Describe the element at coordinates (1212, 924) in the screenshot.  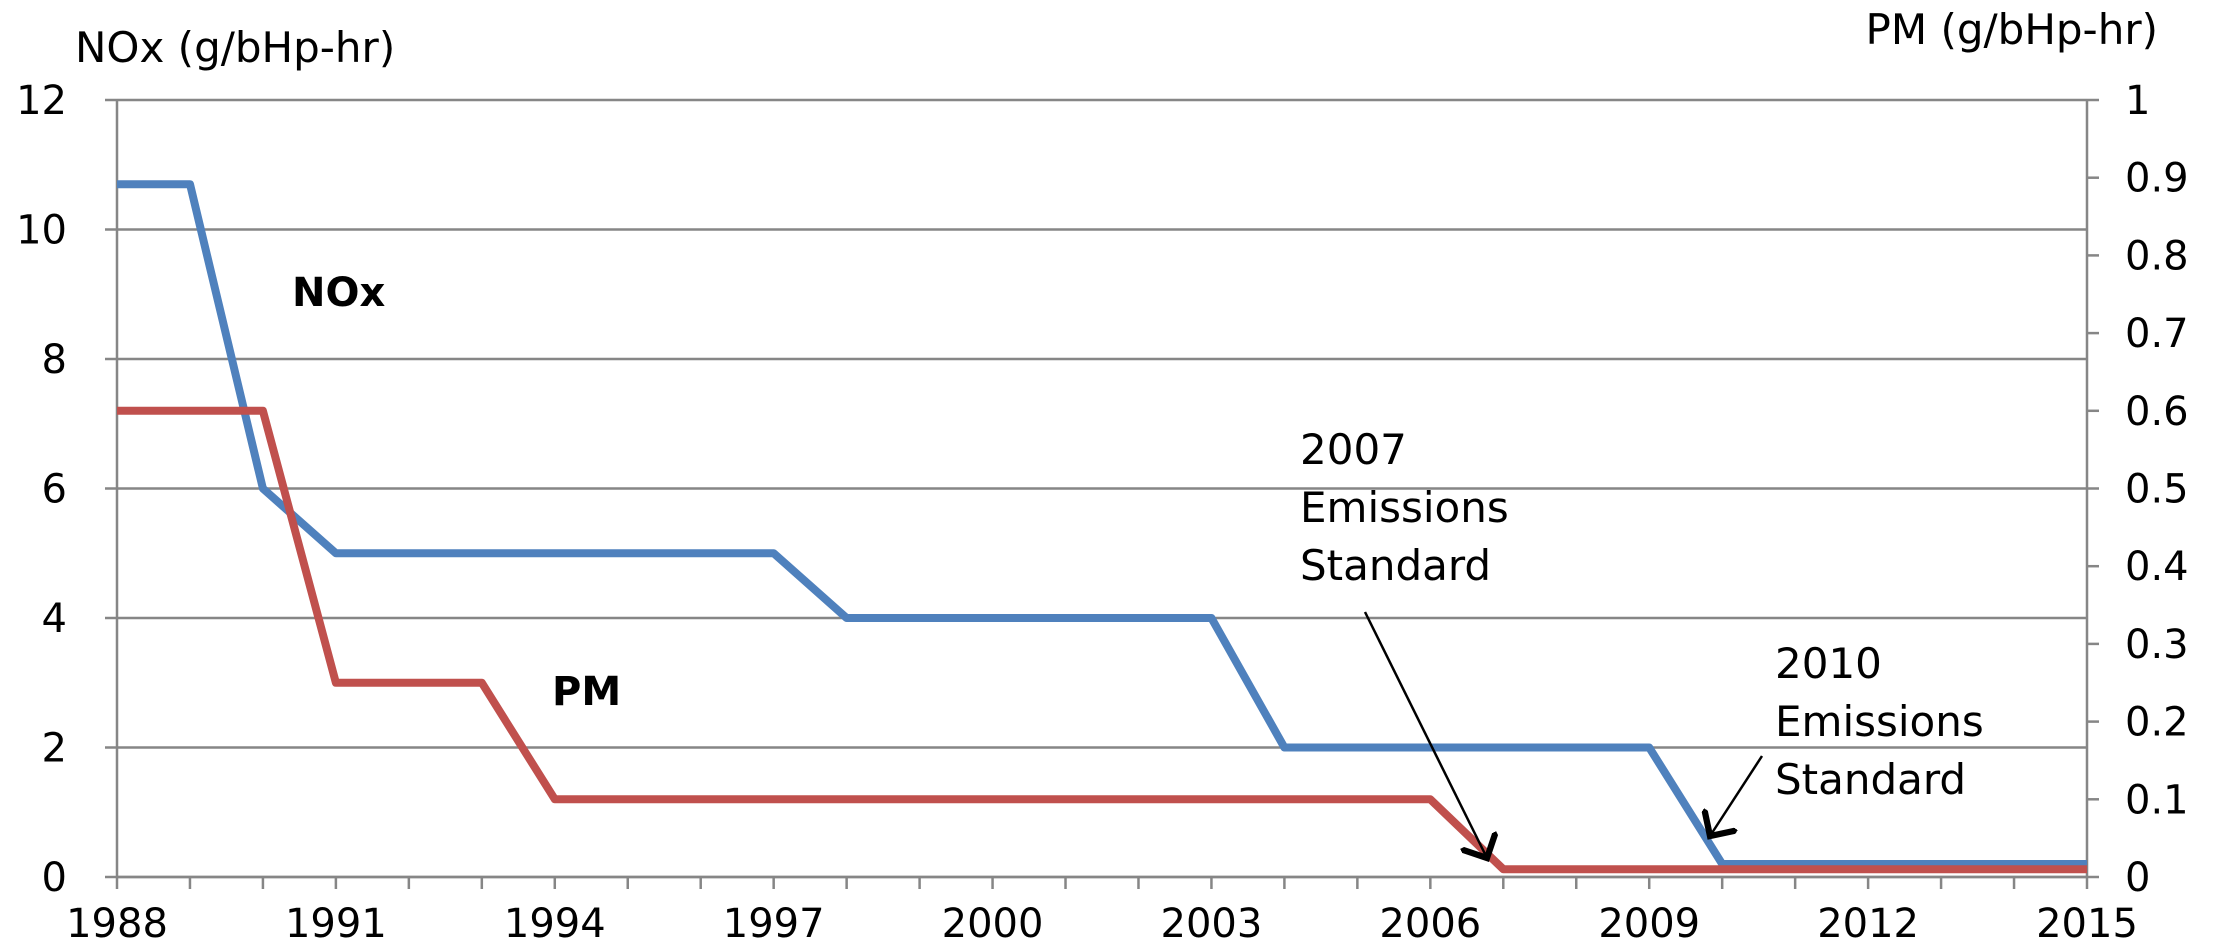
I see `x-tick-label: 2003` at that location.